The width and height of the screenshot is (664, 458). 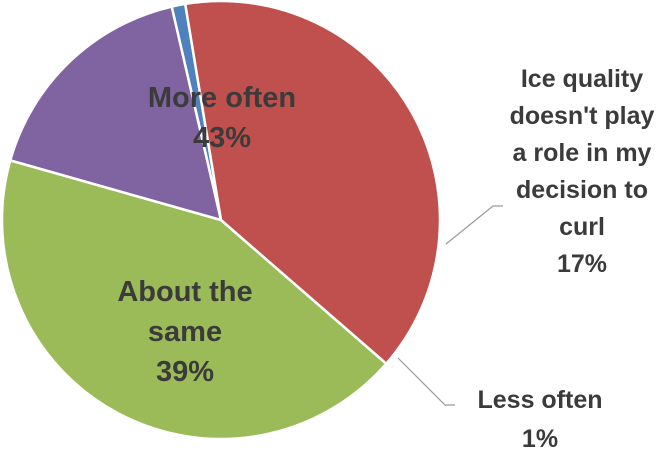 What do you see at coordinates (539, 419) in the screenshot?
I see `slice-label-less-often: Less often 1%` at bounding box center [539, 419].